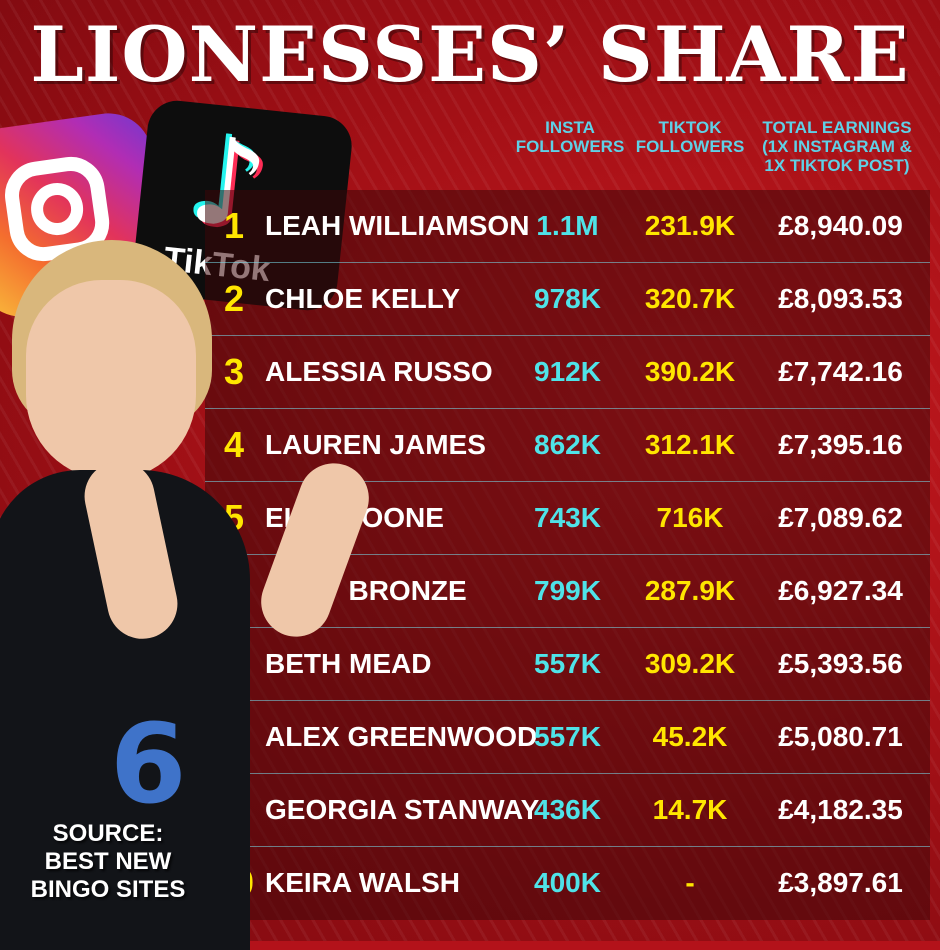 This screenshot has width=940, height=950. I want to click on insta-followers: 912K, so click(567, 371).